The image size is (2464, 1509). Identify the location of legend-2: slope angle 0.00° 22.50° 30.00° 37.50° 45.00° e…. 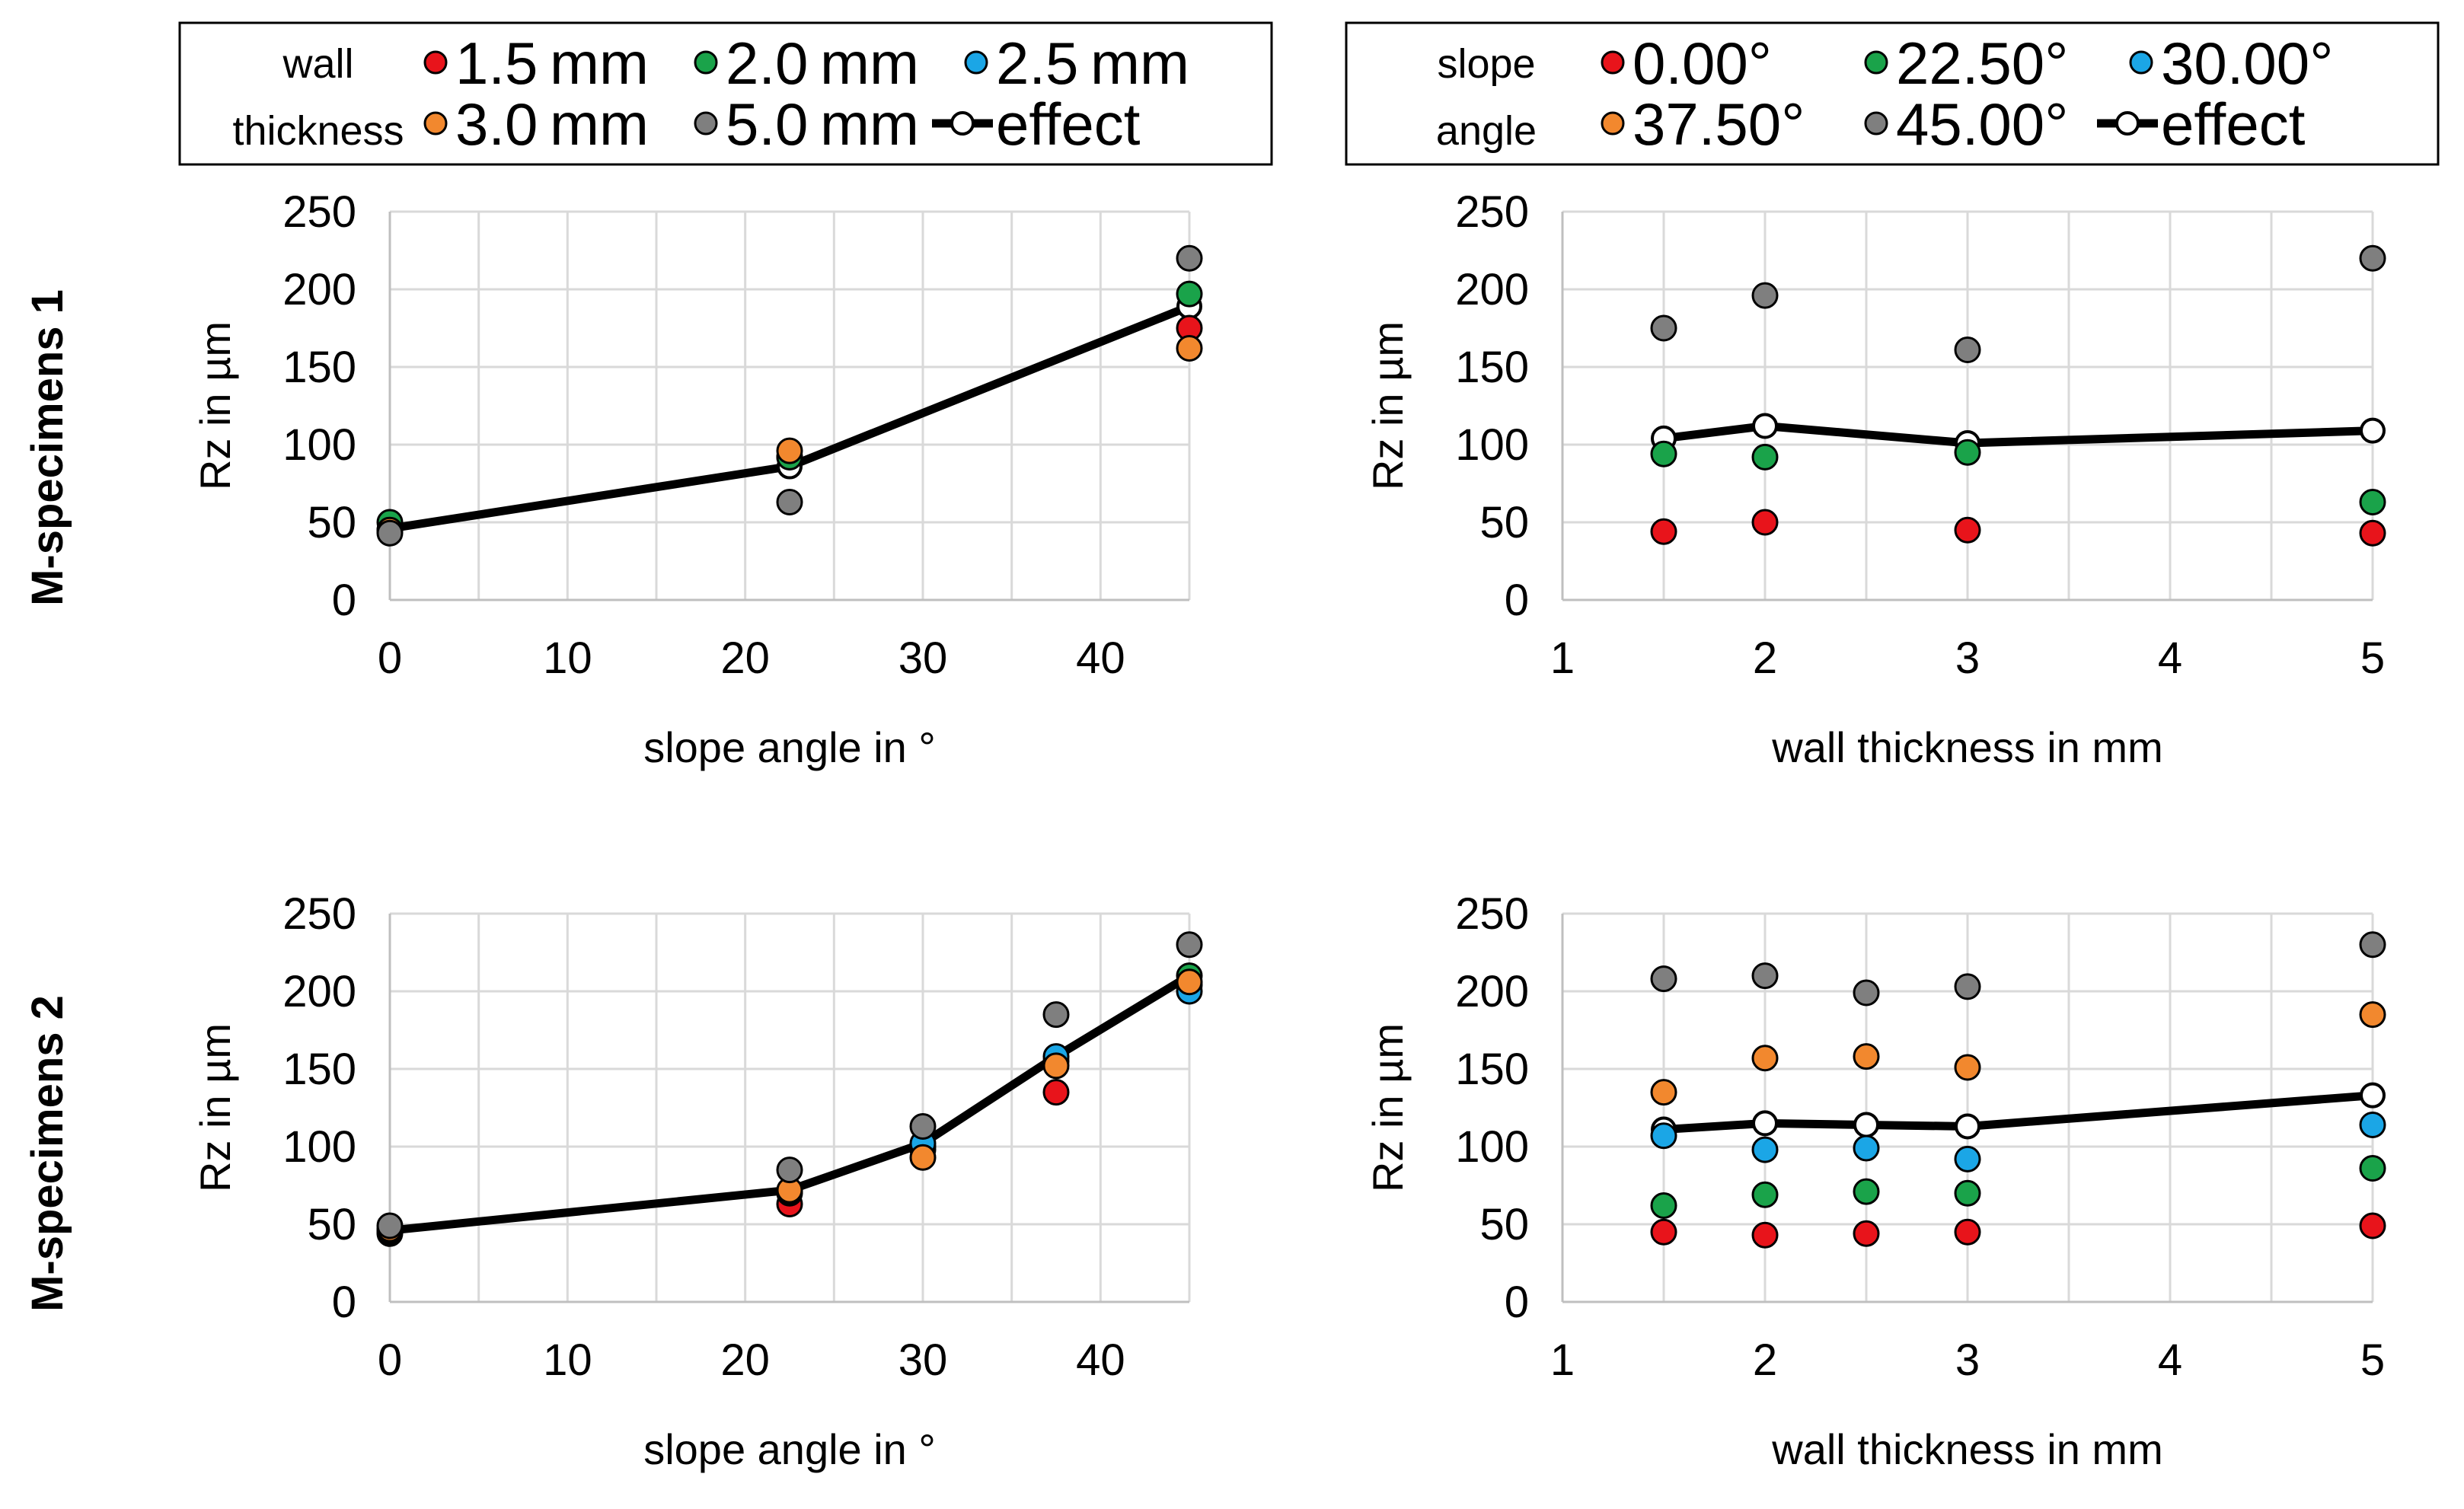
(1892, 93).